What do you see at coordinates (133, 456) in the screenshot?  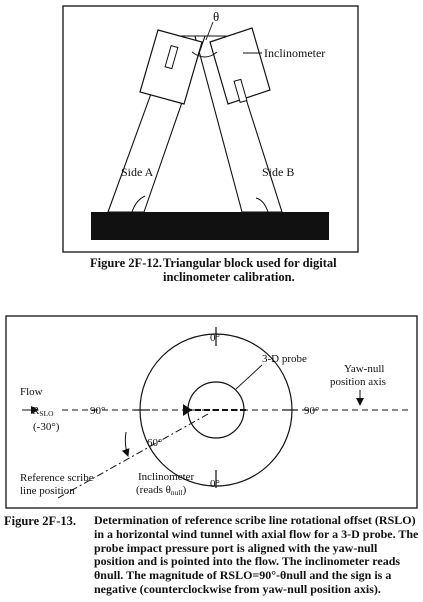 I see `reference-scribe-line` at bounding box center [133, 456].